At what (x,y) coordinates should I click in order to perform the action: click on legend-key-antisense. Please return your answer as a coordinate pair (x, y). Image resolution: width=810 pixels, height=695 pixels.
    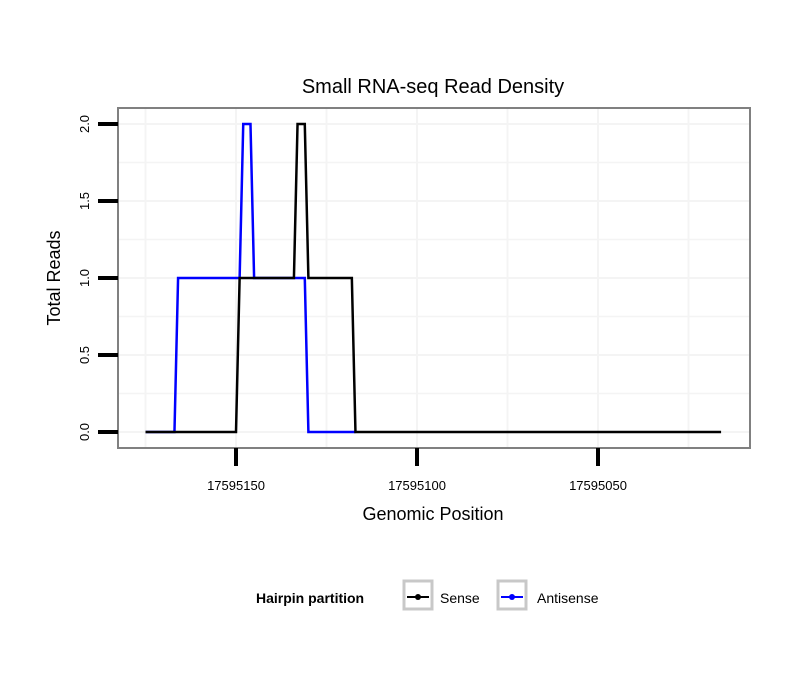
    Looking at the image, I should click on (512, 595).